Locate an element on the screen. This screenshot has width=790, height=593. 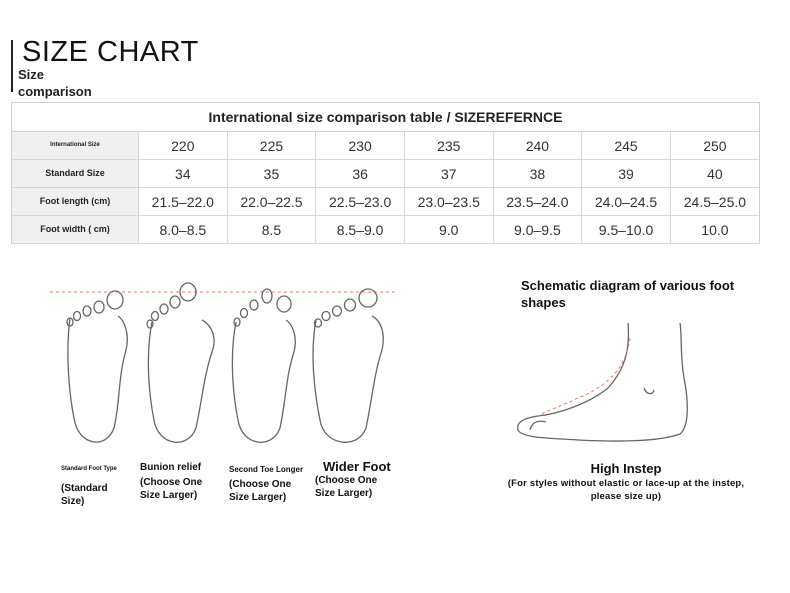
high-instep-title: High Instep is located at coordinates (626, 468).